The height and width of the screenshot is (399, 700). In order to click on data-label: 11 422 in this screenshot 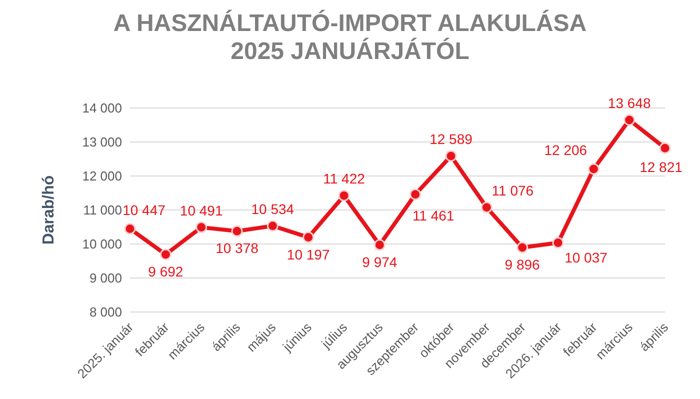, I will do `click(344, 178)`.